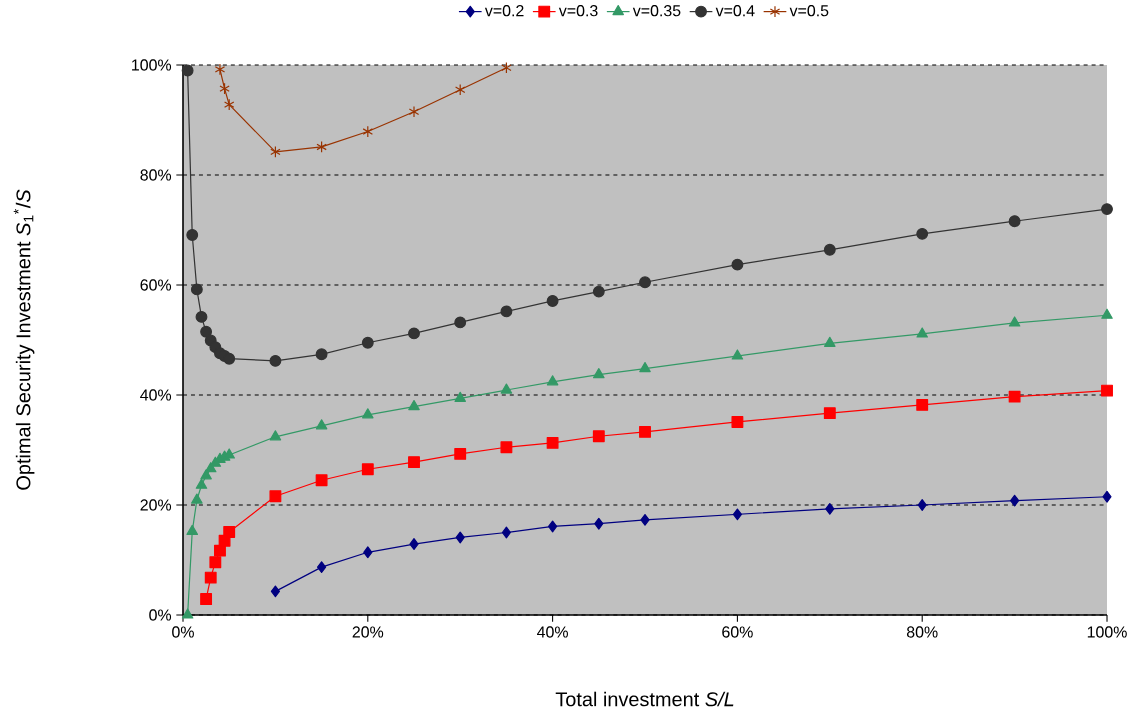 This screenshot has width=1139, height=724. What do you see at coordinates (735, 11) in the screenshot?
I see `legend-label: v=0.4` at bounding box center [735, 11].